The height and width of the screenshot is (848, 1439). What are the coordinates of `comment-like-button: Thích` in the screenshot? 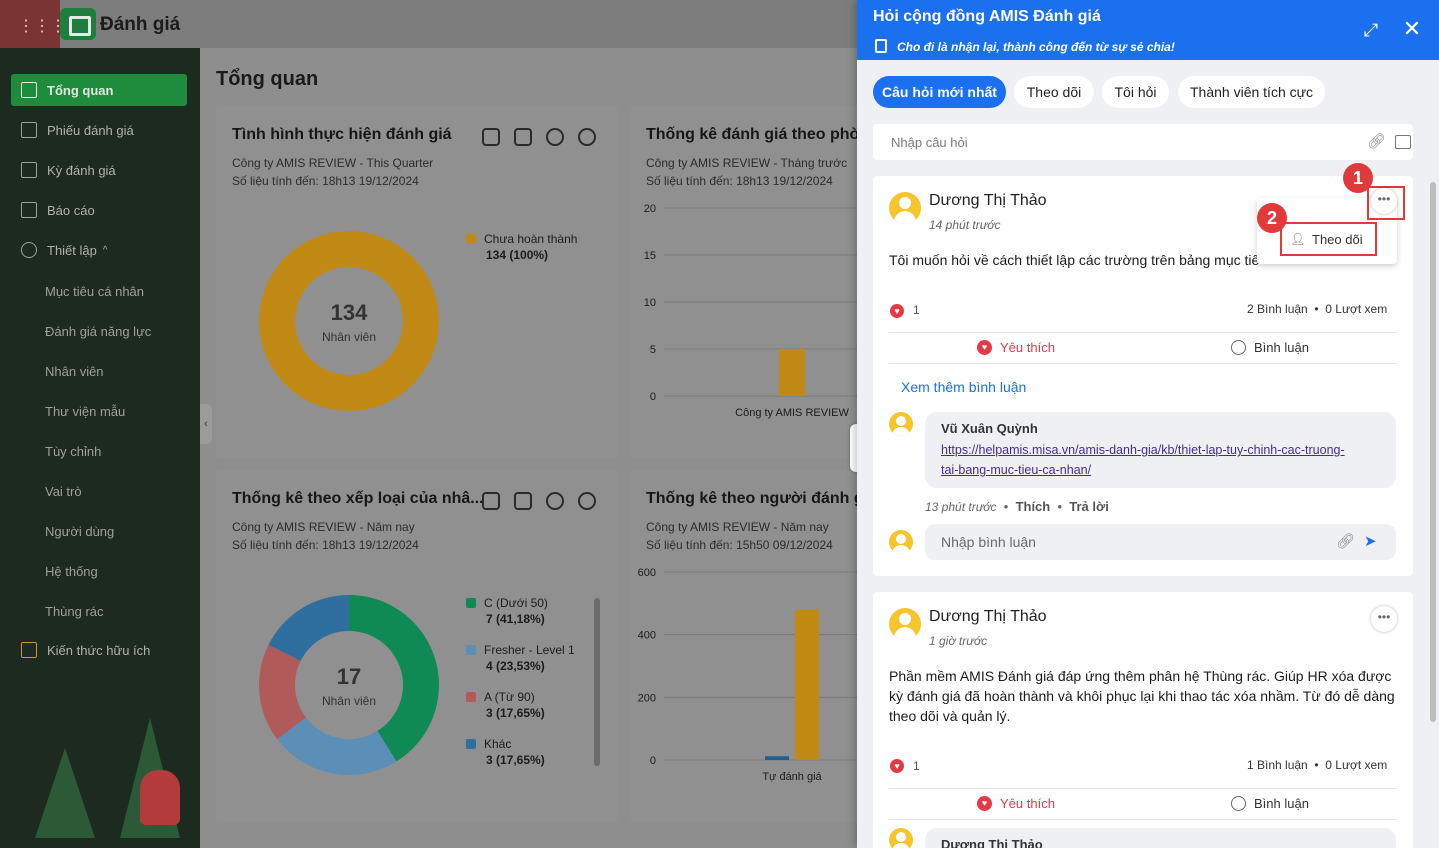 It's located at (1033, 506).